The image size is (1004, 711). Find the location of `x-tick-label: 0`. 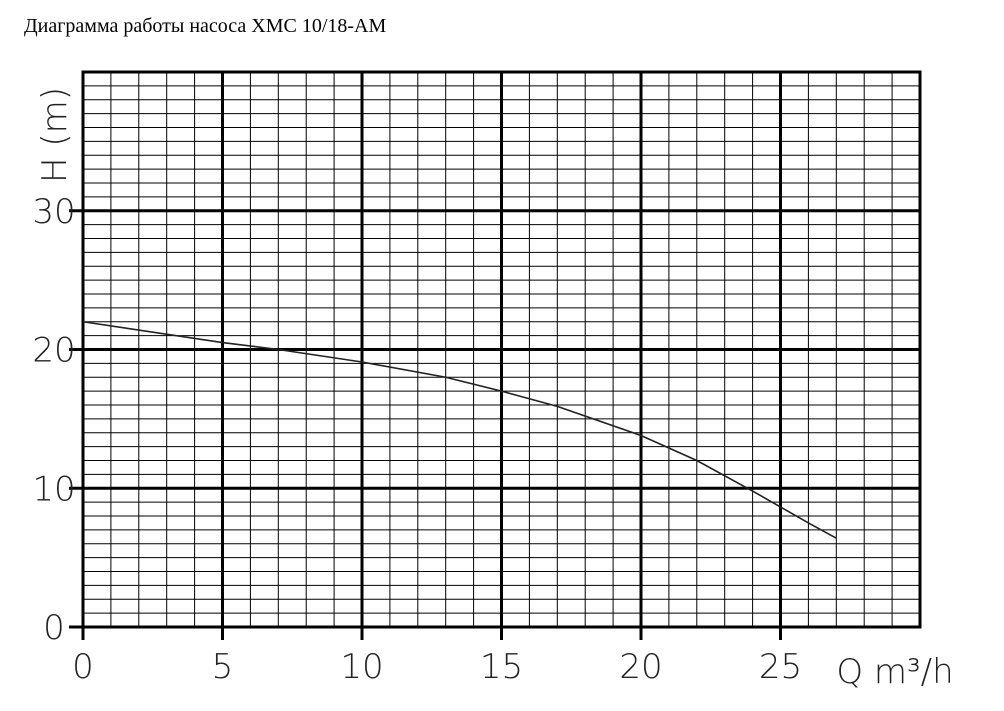

x-tick-label: 0 is located at coordinates (83, 667).